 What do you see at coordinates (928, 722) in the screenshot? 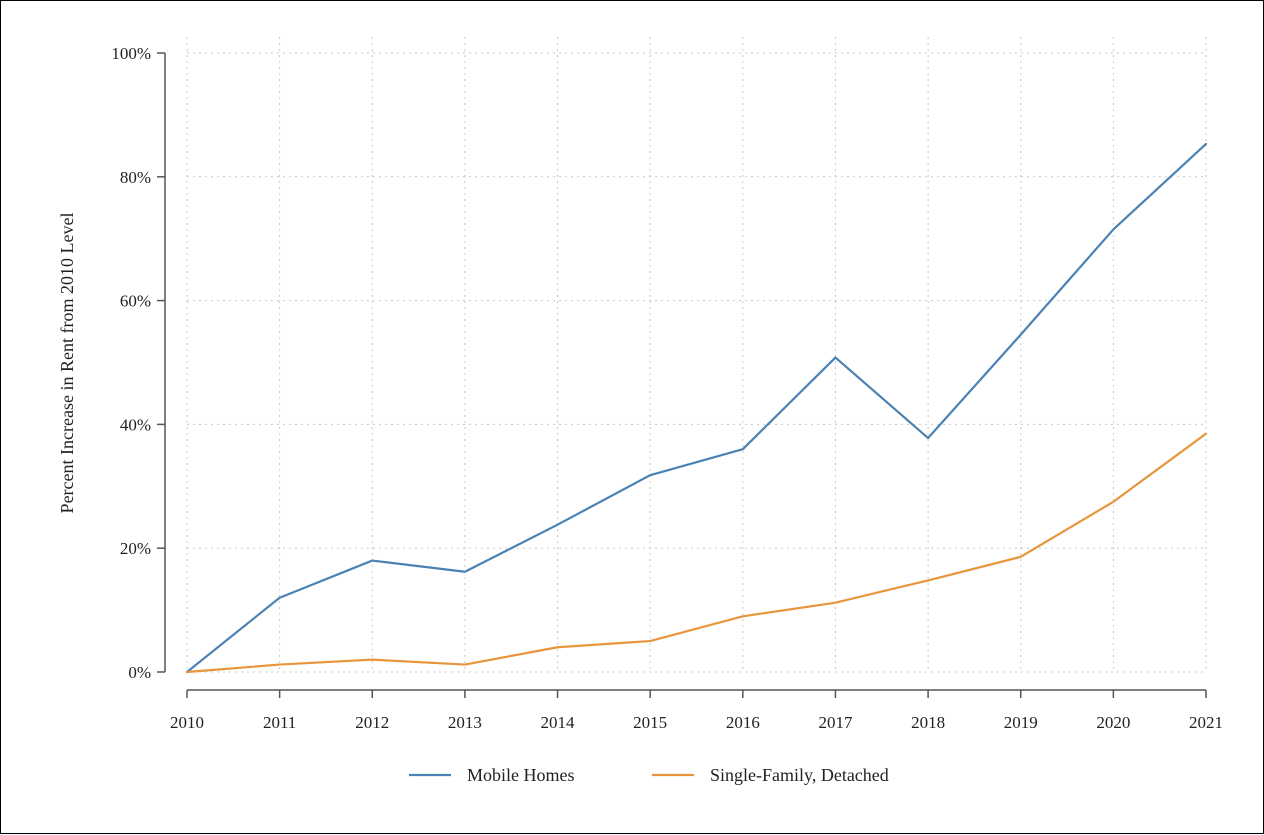
I see `x-tick-label: 2018` at bounding box center [928, 722].